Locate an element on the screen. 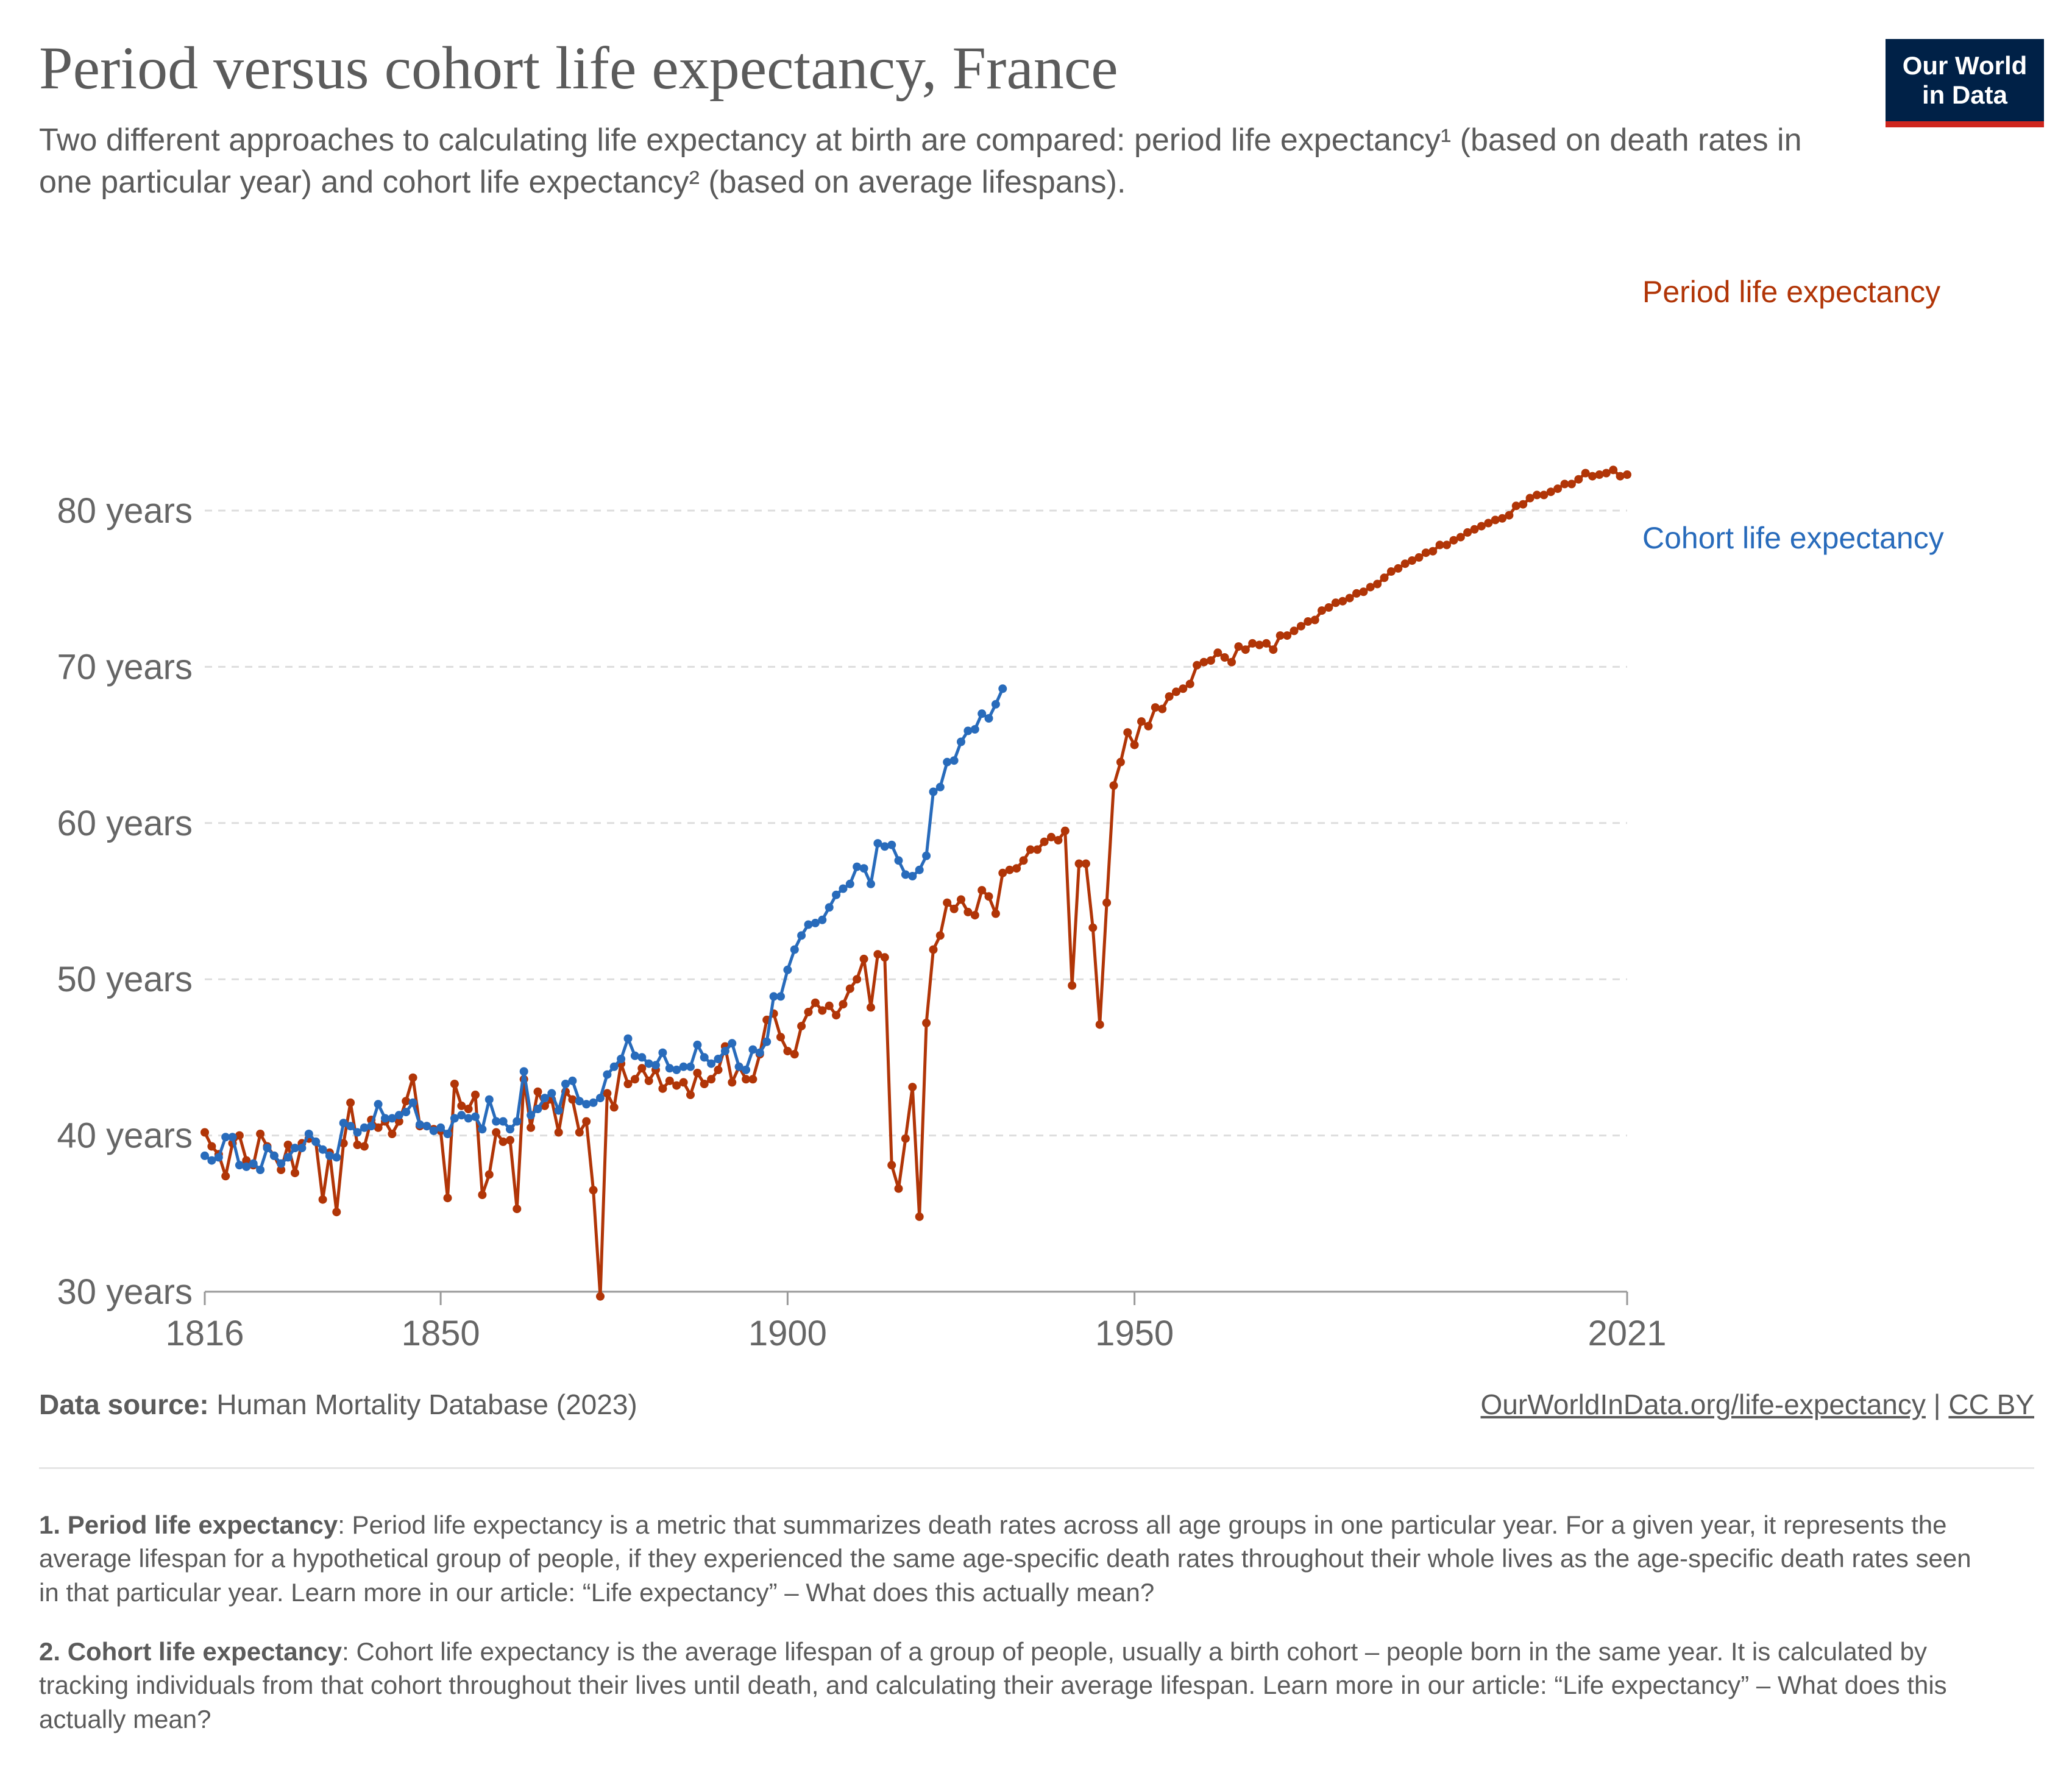 The height and width of the screenshot is (1770, 2072). license-link: CC BY is located at coordinates (1991, 1404).